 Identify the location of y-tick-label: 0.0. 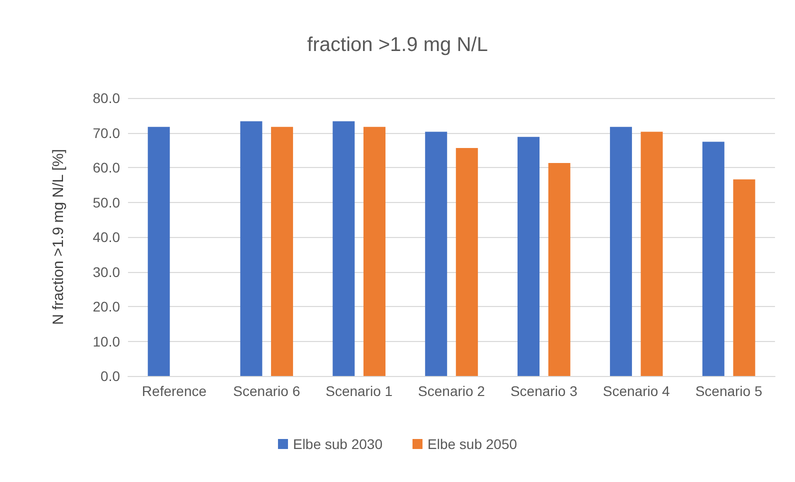
(110, 376).